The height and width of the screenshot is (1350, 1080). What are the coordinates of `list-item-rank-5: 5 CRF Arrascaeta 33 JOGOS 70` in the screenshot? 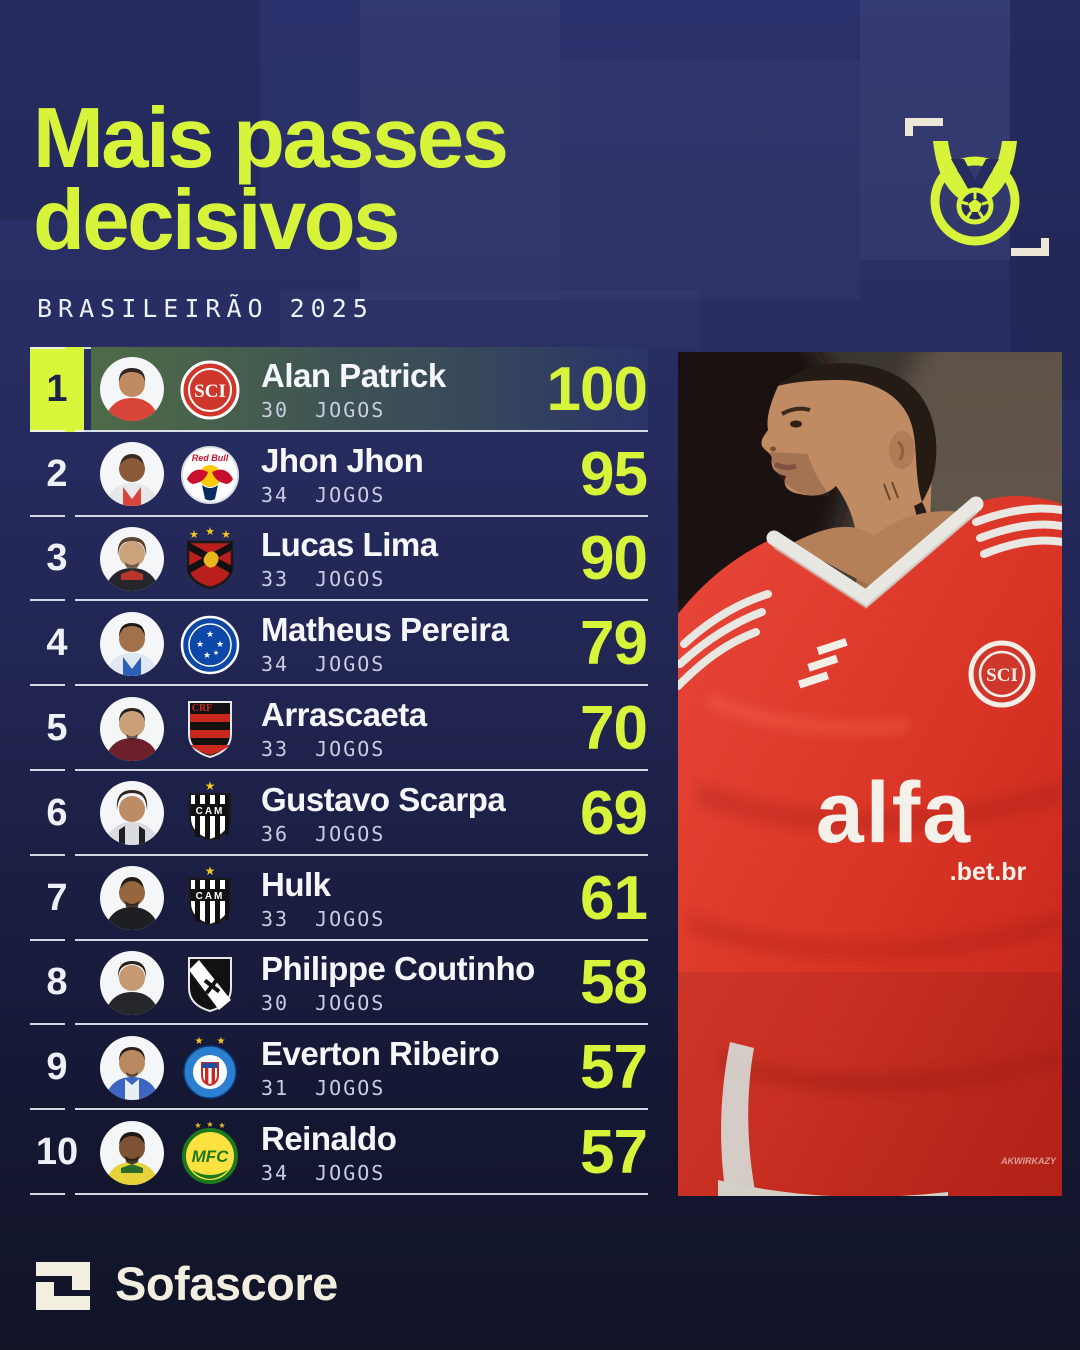 It's located at (339, 728).